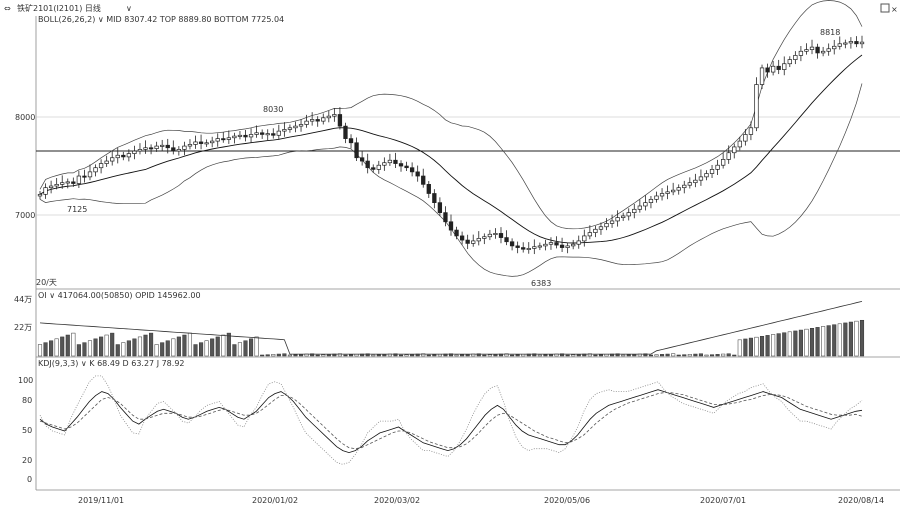  I want to click on y-tick-50: 50, so click(27, 430).